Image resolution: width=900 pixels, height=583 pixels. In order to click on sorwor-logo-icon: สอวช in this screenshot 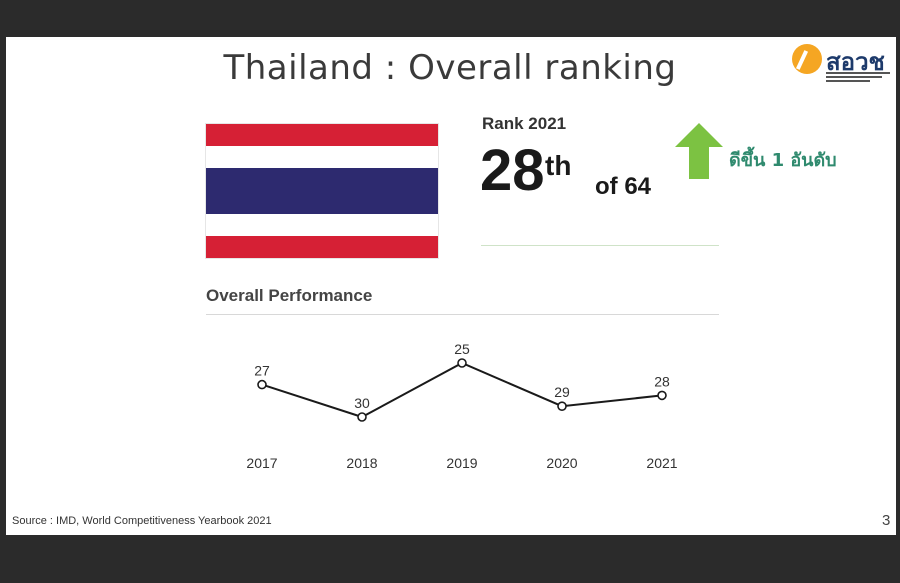, I will do `click(842, 66)`.